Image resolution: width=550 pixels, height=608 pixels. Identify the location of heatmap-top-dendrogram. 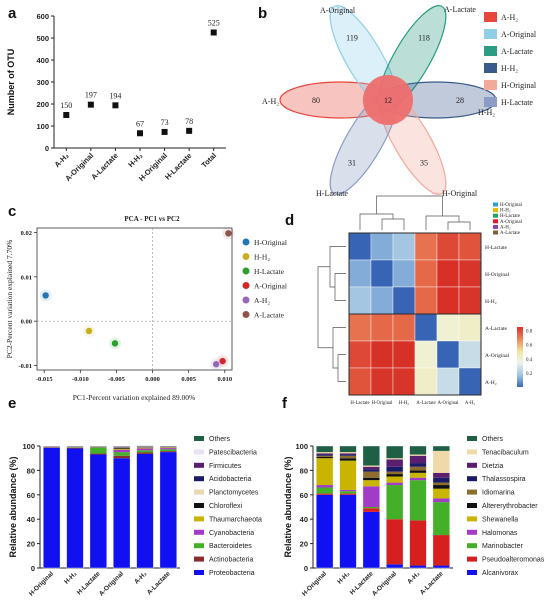
(409, 205).